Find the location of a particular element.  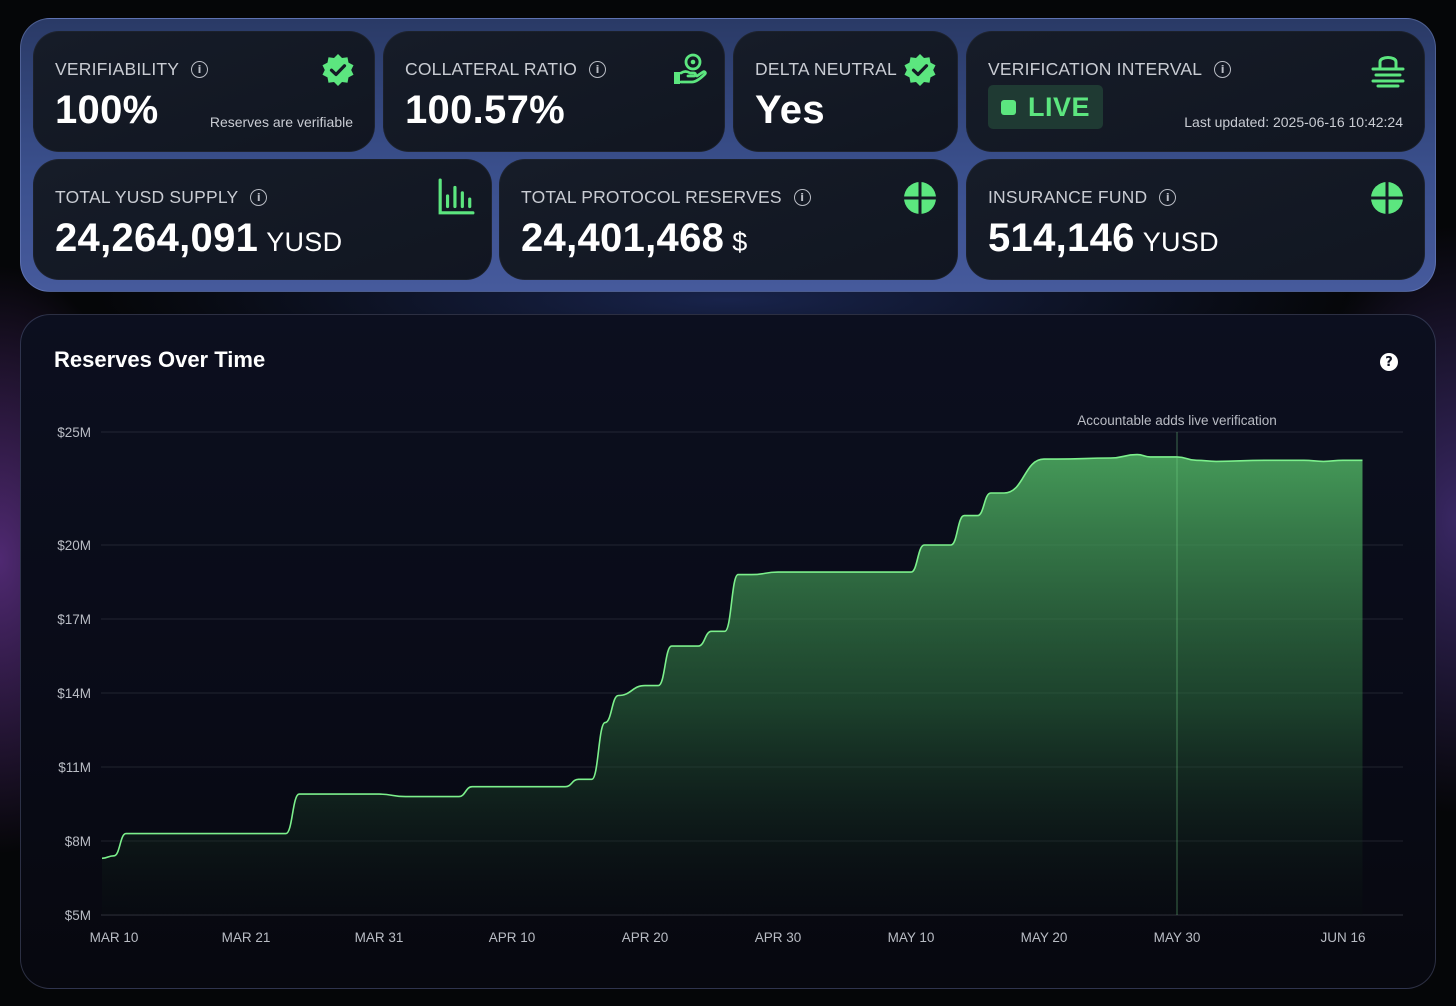

total-supply-amount: 24,264,091 is located at coordinates (157, 238).